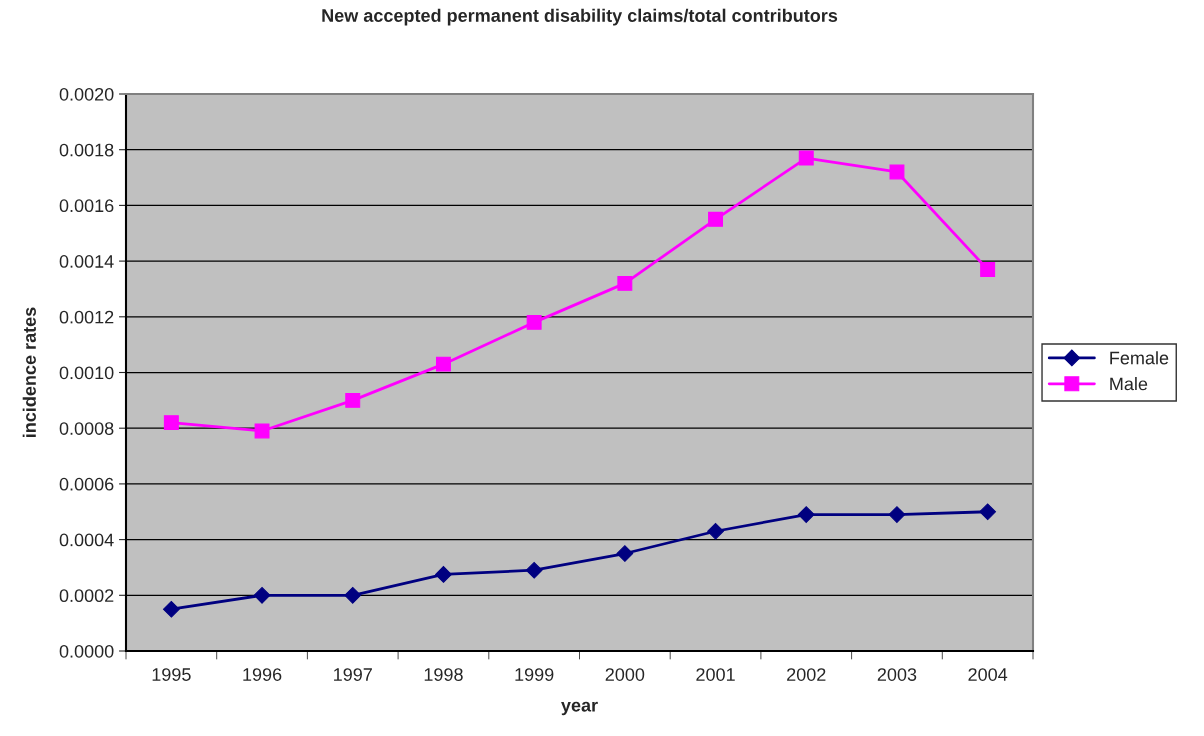  I want to click on y-tick-label: 0.0010, so click(86, 373).